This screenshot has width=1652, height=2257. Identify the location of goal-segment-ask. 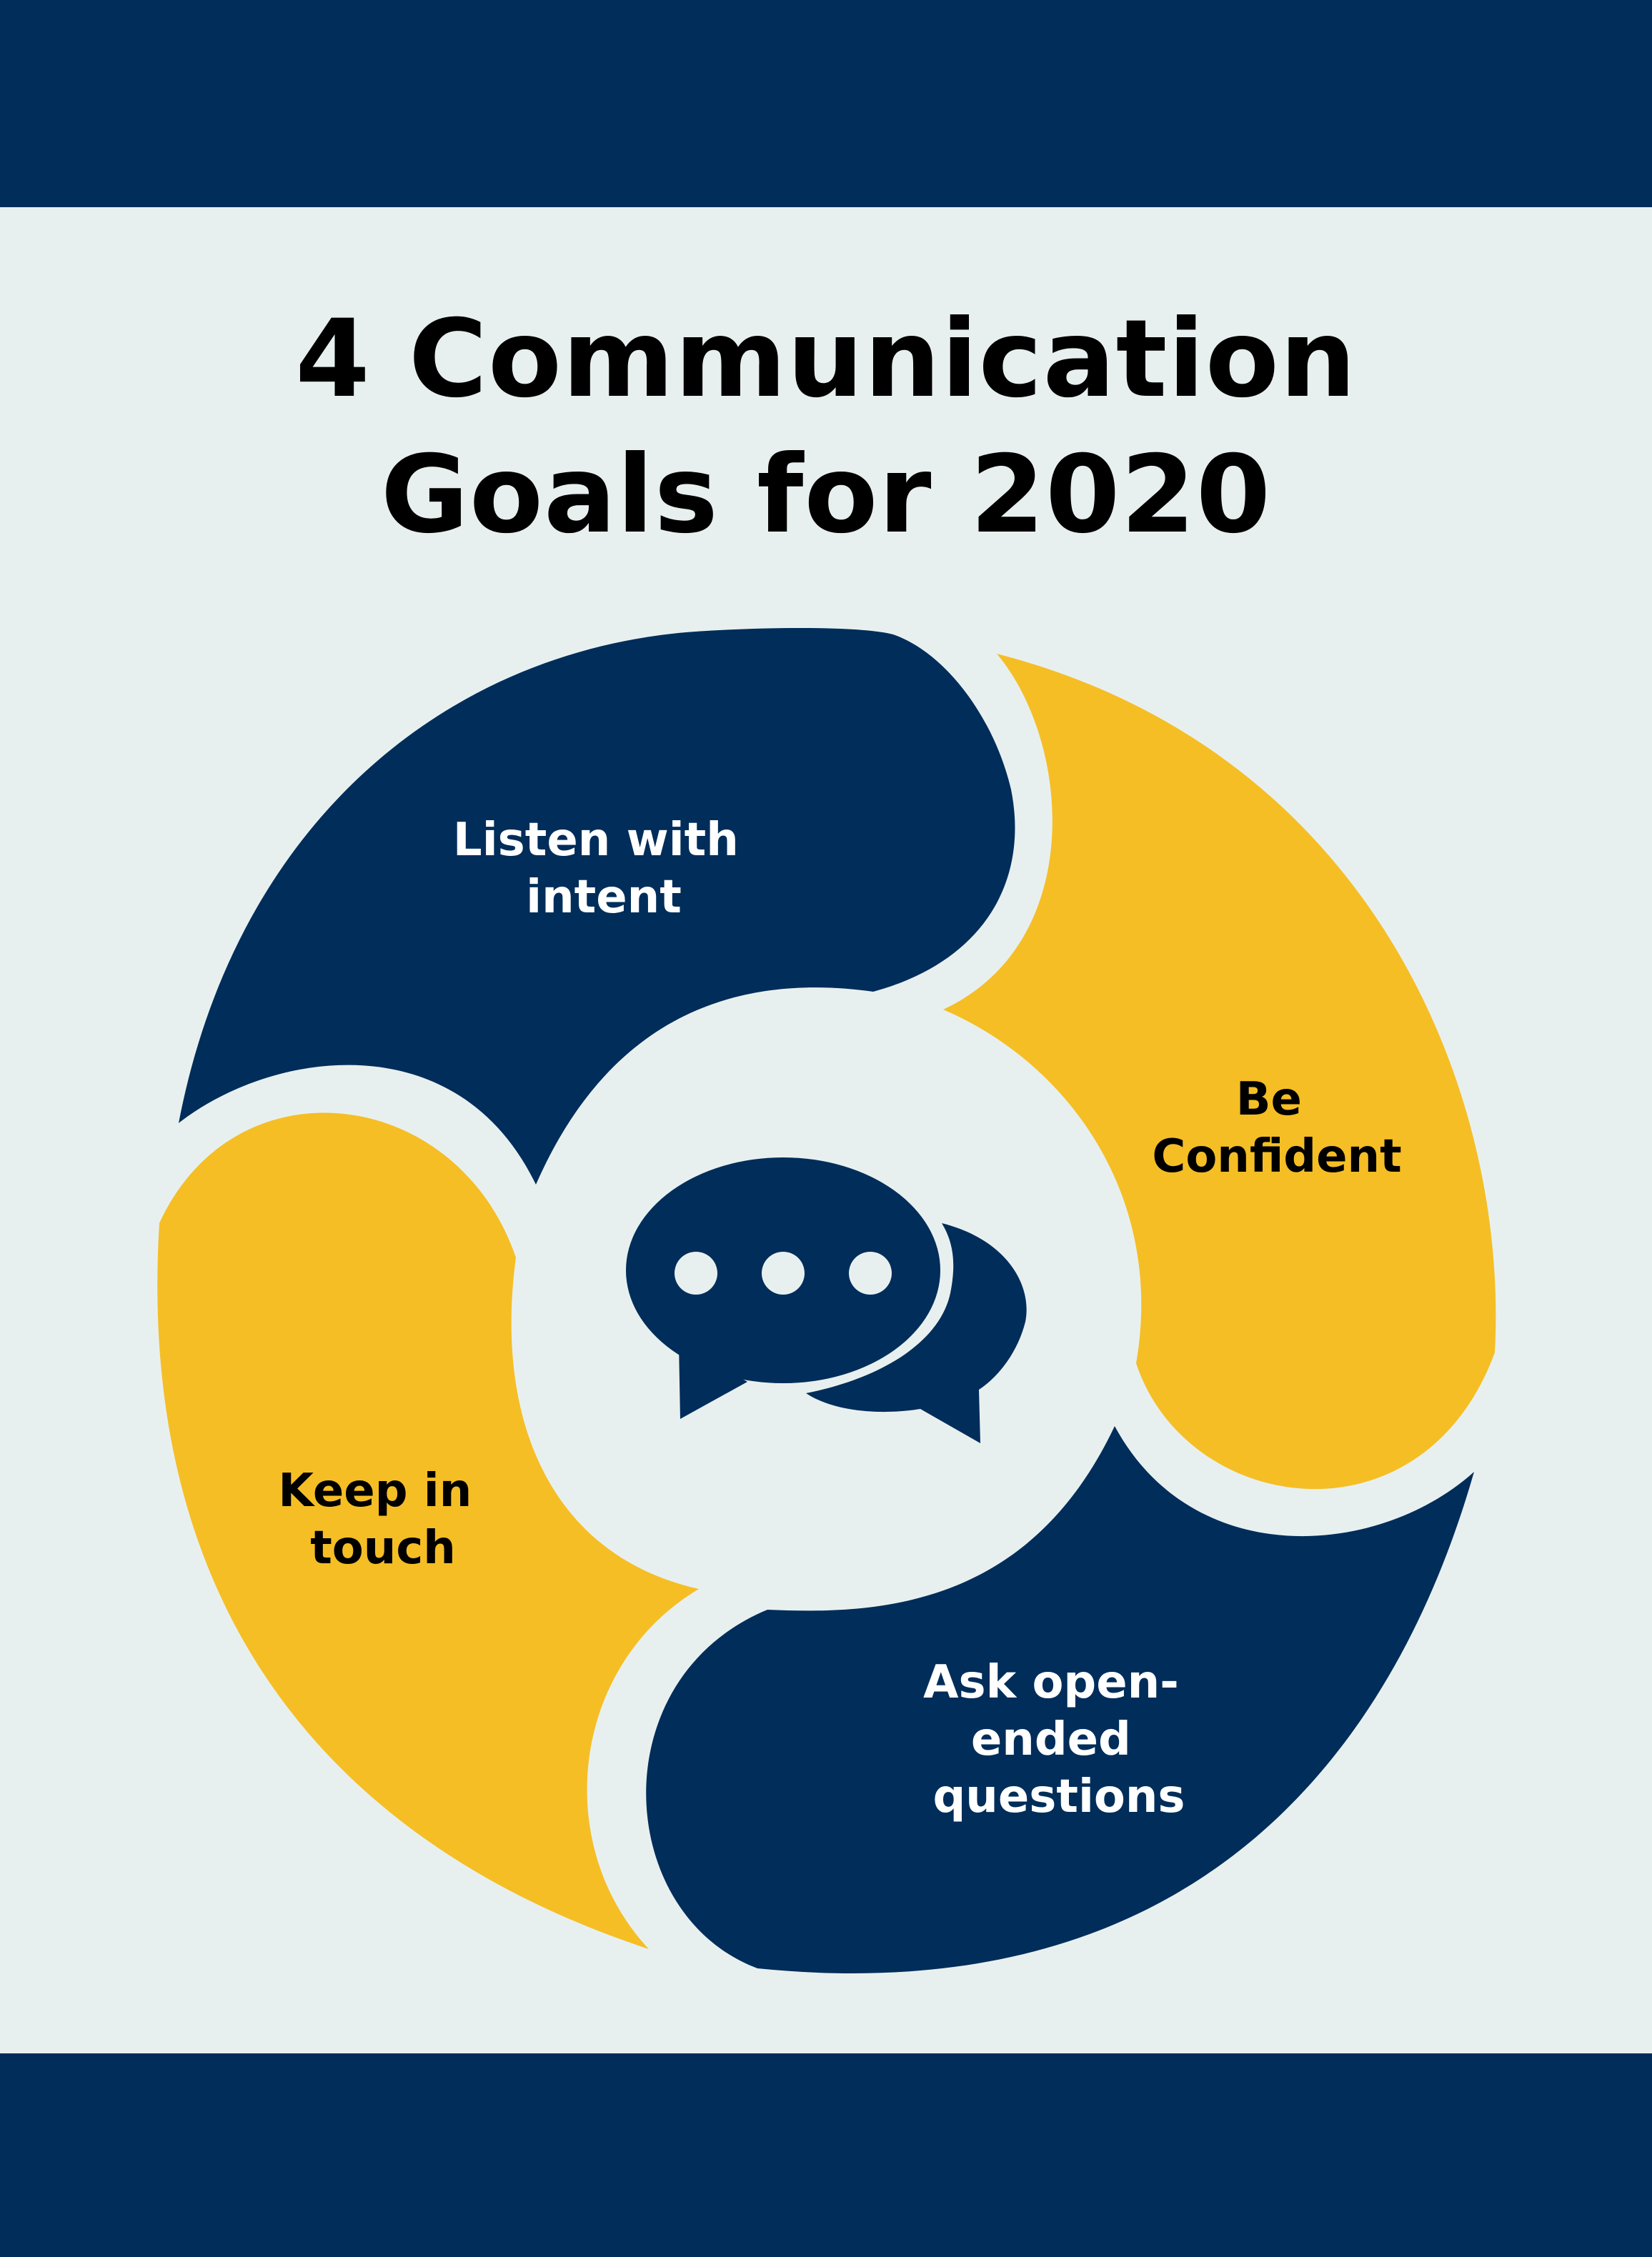
(1060, 1700).